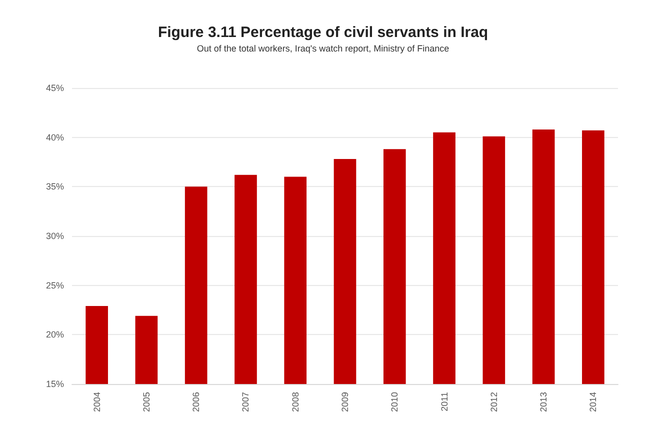 The height and width of the screenshot is (434, 649). What do you see at coordinates (55, 236) in the screenshot?
I see `y-tick-label: 30%` at bounding box center [55, 236].